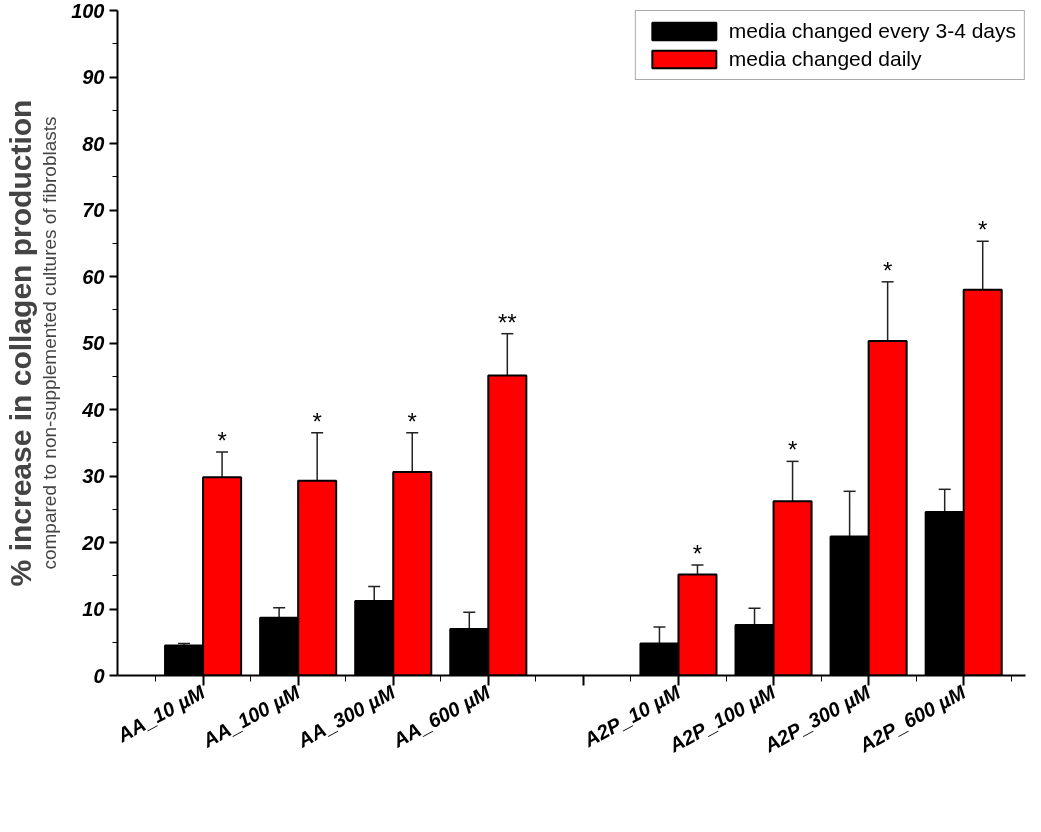 This screenshot has width=1041, height=832. What do you see at coordinates (93, 409) in the screenshot?
I see `y-tick-label: 40` at bounding box center [93, 409].